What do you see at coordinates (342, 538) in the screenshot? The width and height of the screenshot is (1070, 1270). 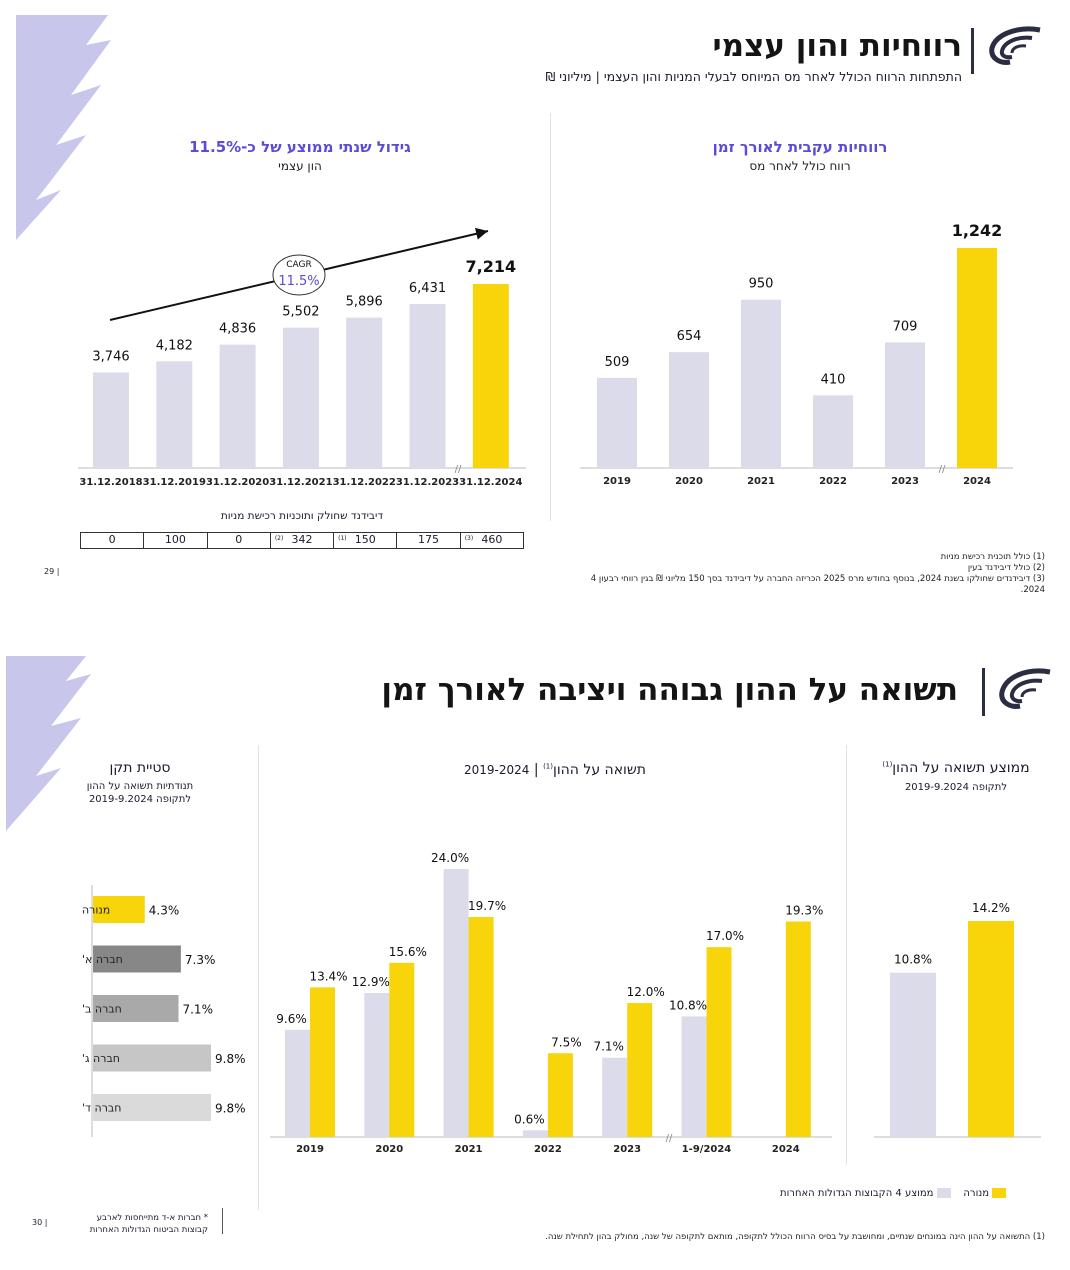 I see `dividend-footnote-ref: (1)` at bounding box center [342, 538].